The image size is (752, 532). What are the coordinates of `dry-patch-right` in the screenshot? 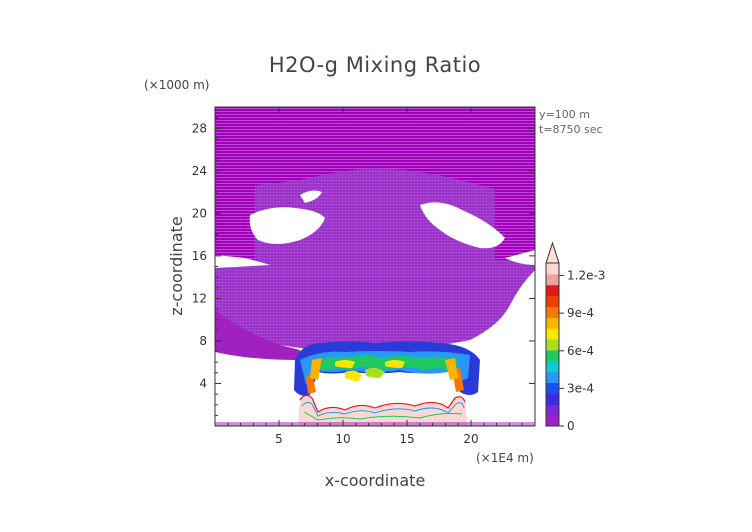 It's located at (462, 225).